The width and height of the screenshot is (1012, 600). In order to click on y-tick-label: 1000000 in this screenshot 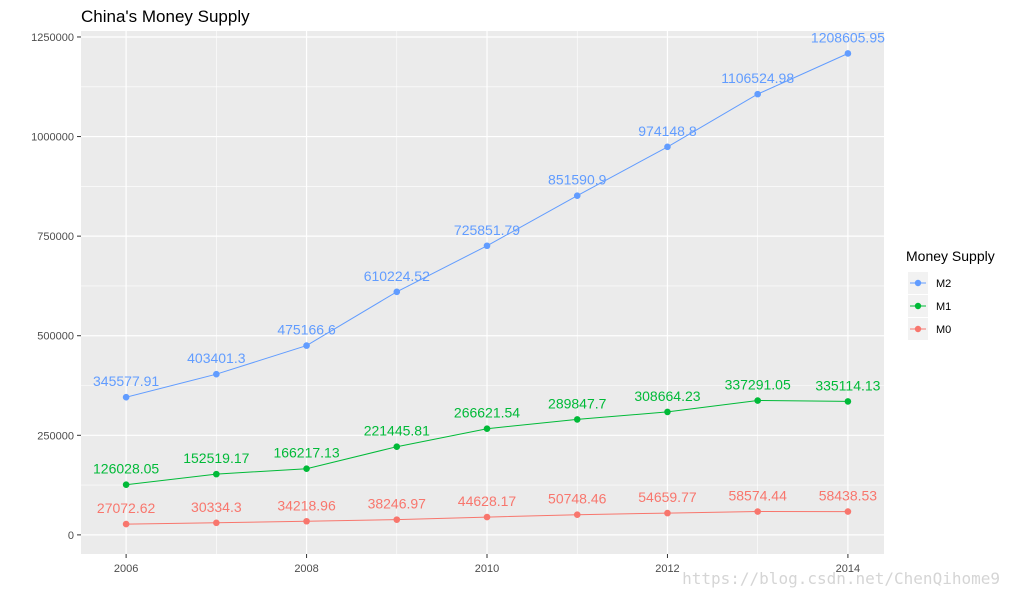, I will do `click(52, 138)`.